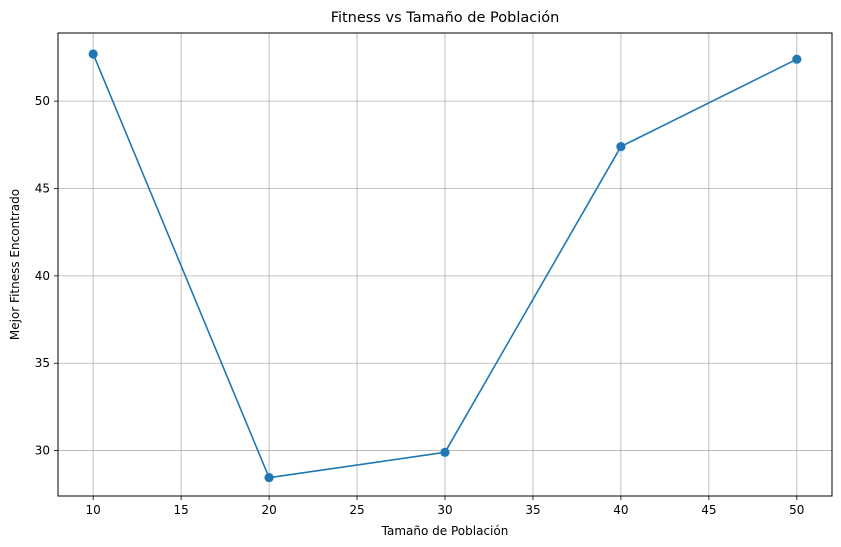 The width and height of the screenshot is (841, 547). Describe the element at coordinates (268, 510) in the screenshot. I see `x-tick-label: 20` at that location.